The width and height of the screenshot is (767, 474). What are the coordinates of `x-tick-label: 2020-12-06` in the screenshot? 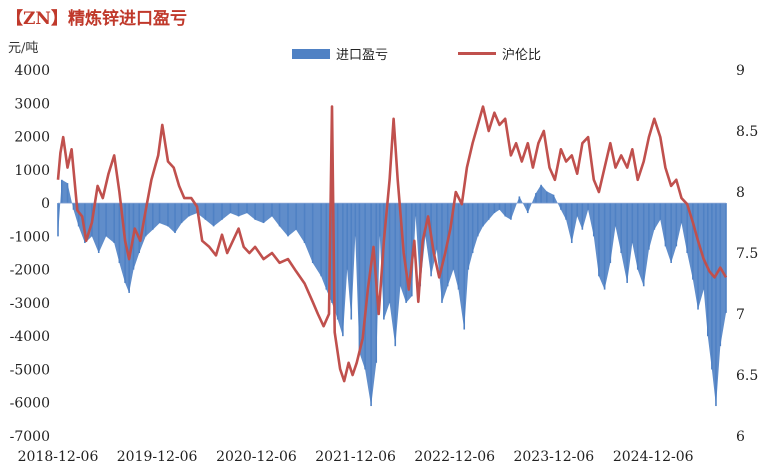 It's located at (256, 457).